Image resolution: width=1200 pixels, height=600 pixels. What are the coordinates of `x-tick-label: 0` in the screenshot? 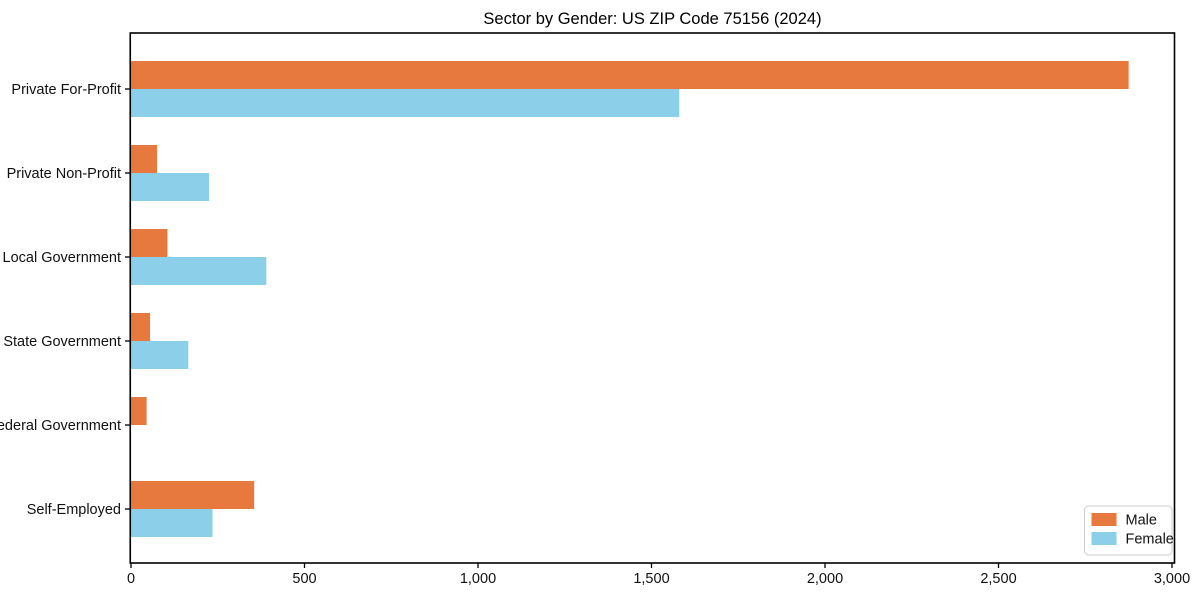 It's located at (131, 579).